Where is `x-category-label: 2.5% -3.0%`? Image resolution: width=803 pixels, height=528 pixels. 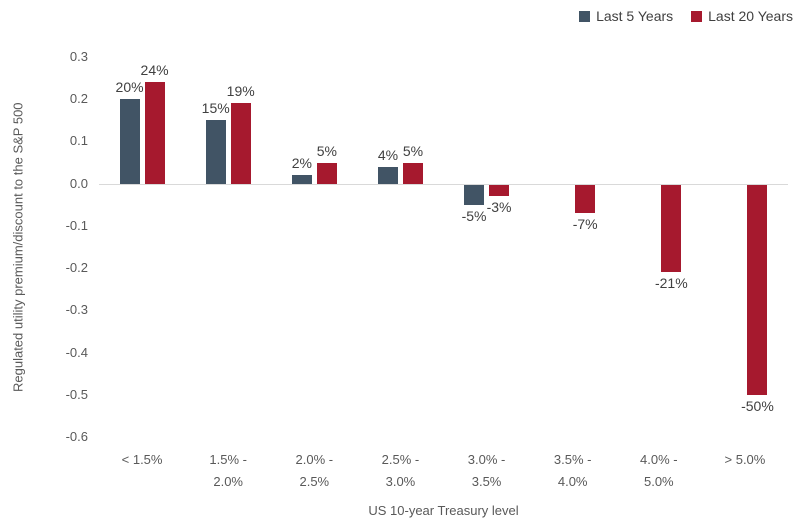 x-category-label: 2.5% -3.0% is located at coordinates (400, 470).